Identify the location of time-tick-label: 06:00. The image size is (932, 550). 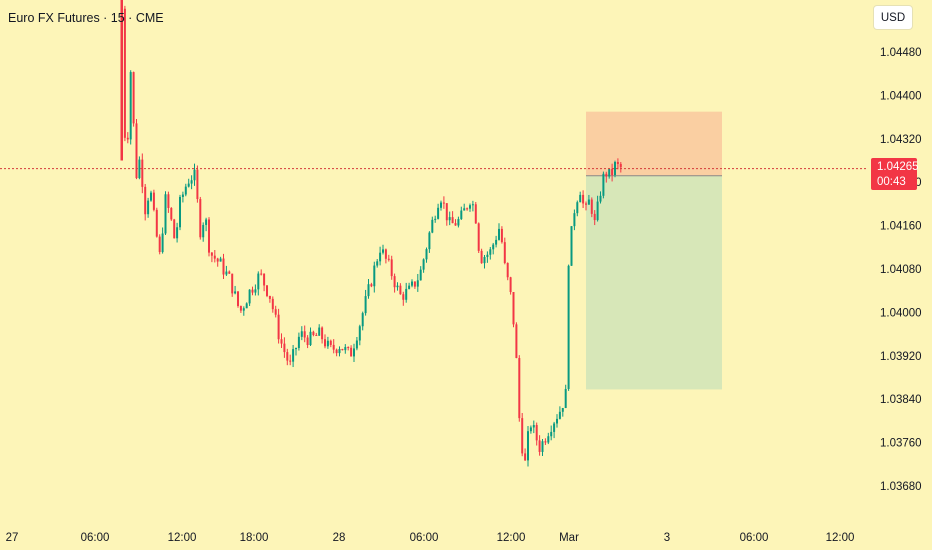
(95, 538).